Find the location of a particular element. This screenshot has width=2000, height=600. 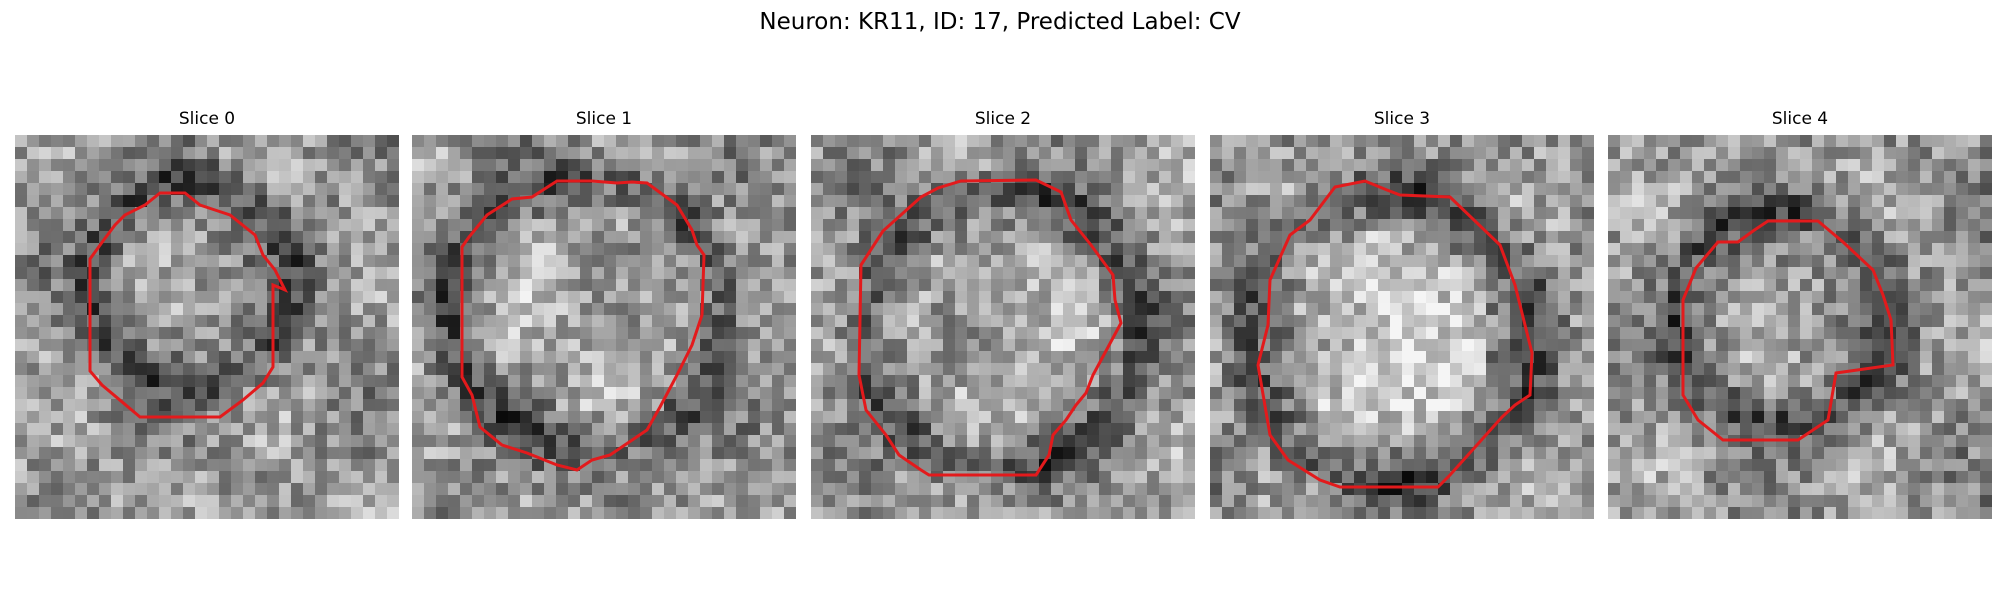

slice-title: Slice 2 is located at coordinates (1003, 119).